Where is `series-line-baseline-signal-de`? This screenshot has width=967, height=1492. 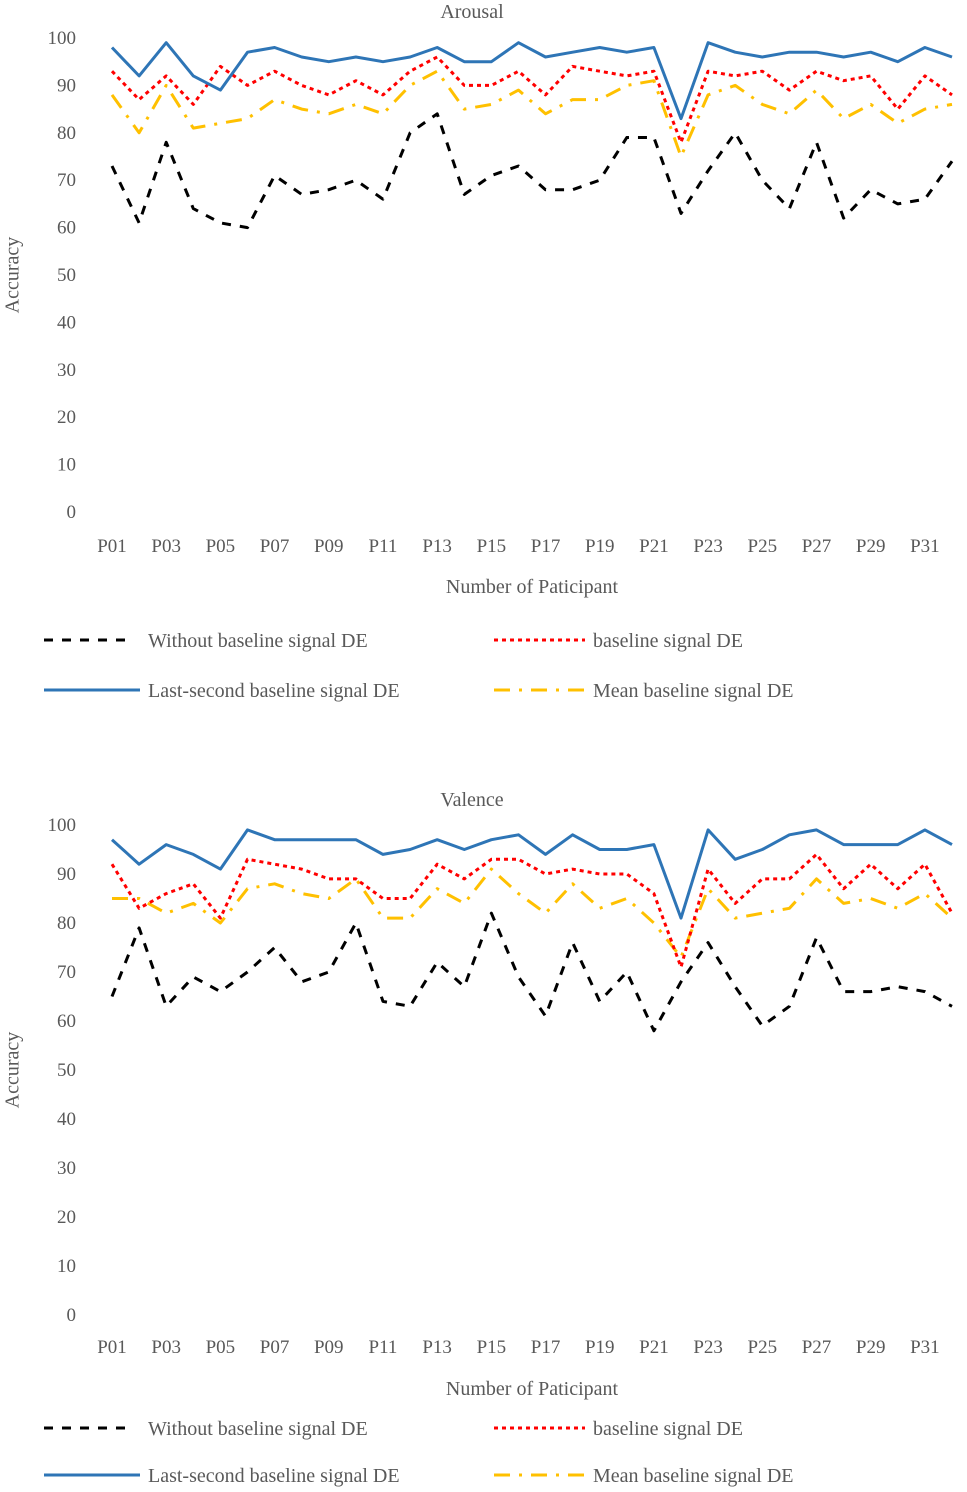 series-line-baseline-signal-de is located at coordinates (532, 910).